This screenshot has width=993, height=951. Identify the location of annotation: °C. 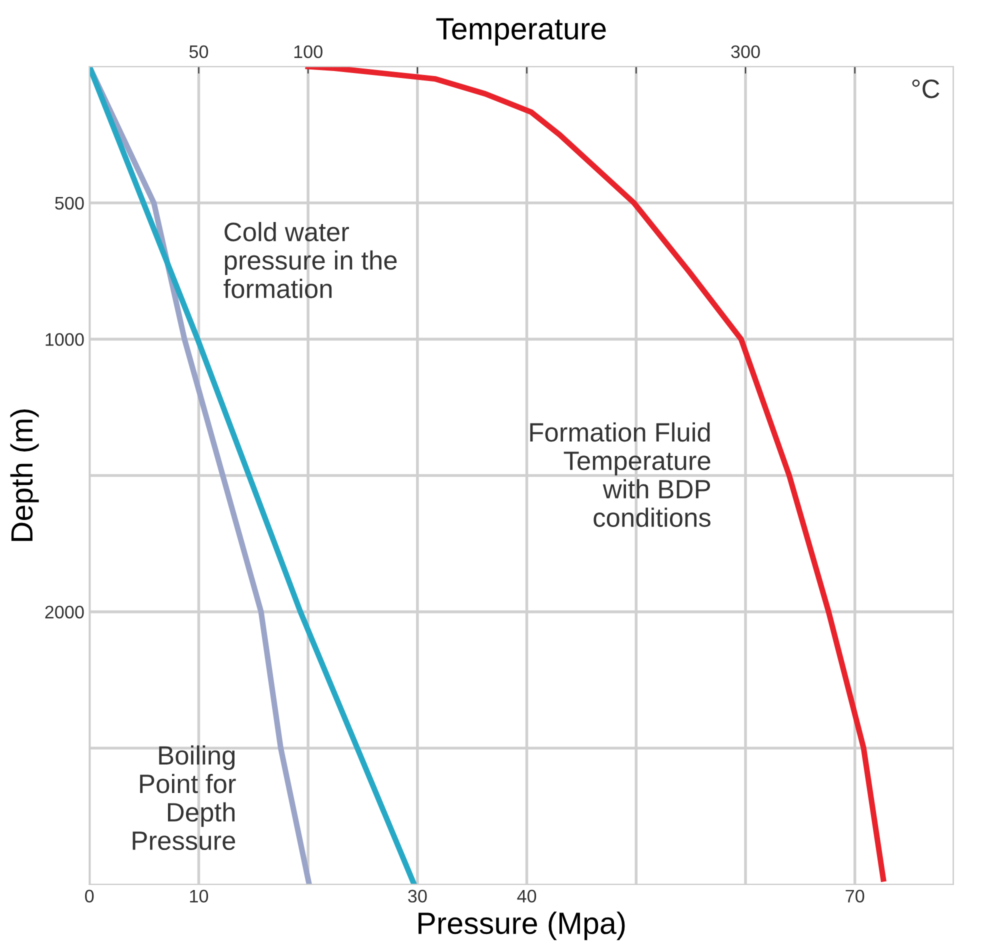
(926, 89).